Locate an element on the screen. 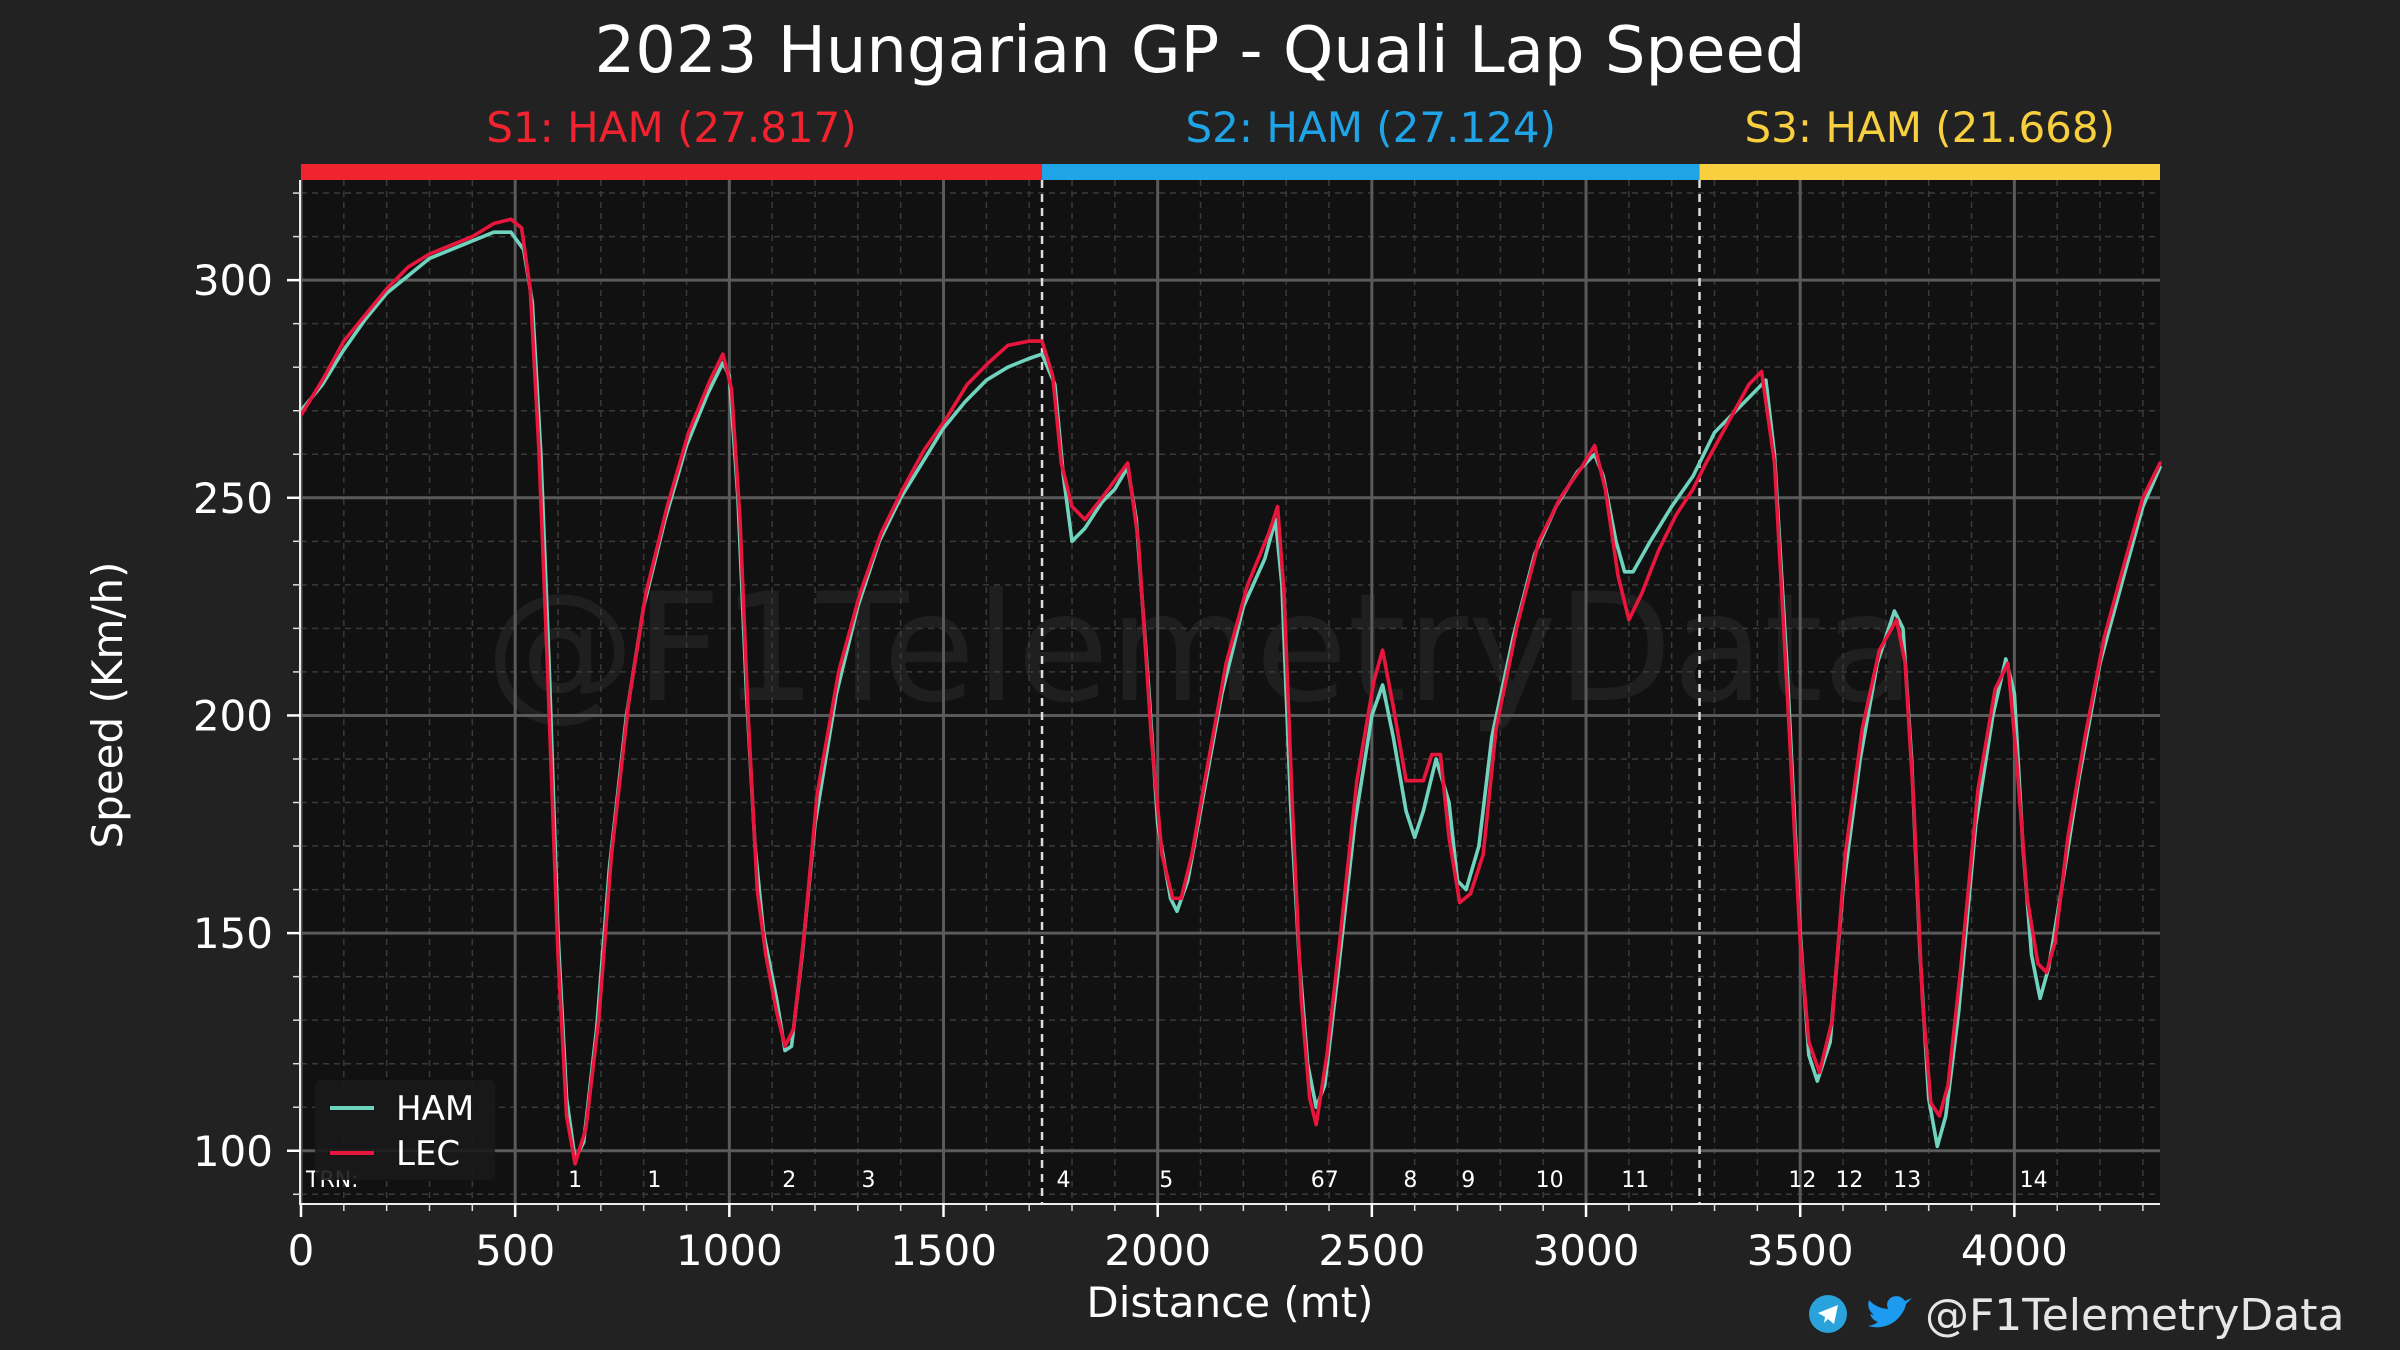 Image resolution: width=2400 pixels, height=1350 pixels. x-tick-label: 0 is located at coordinates (301, 1250).